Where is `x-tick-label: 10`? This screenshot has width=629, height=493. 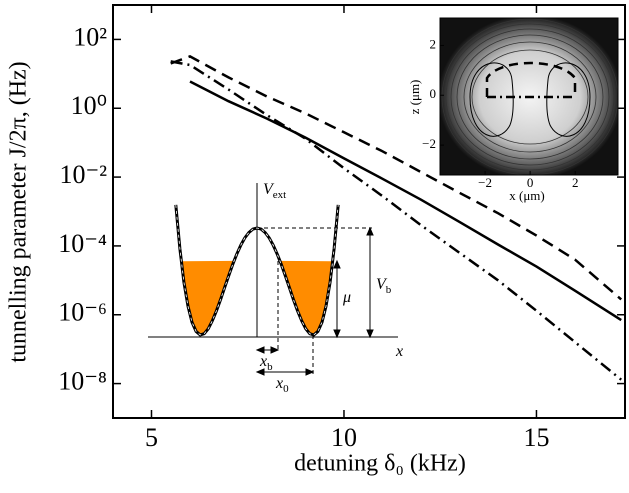
x-tick-label: 10 is located at coordinates (344, 437).